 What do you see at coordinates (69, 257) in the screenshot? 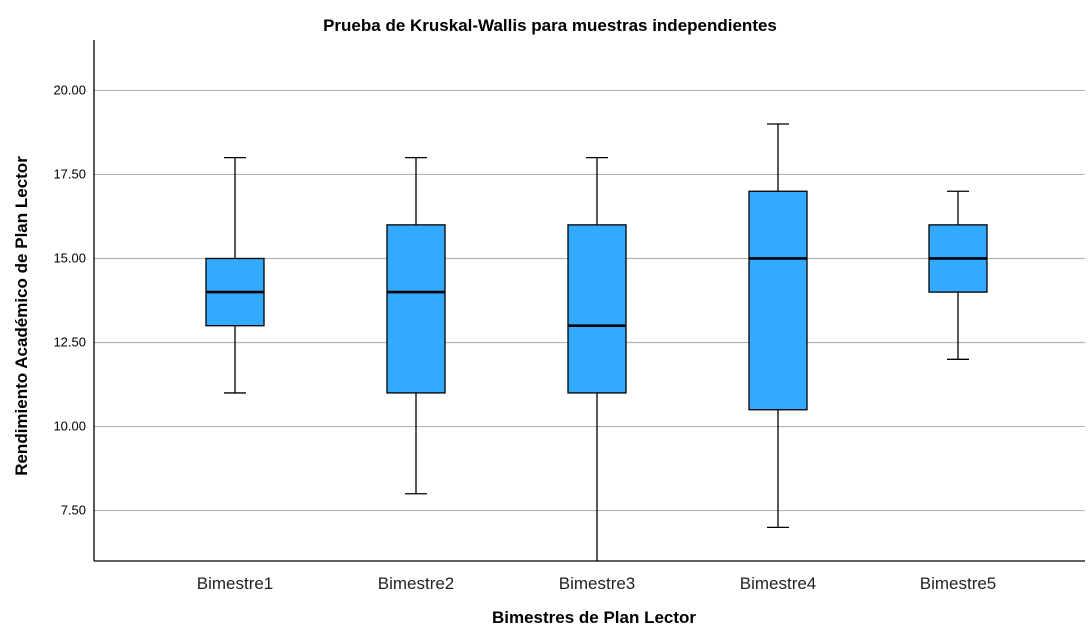
I see `y-tick-label: 15.00` at bounding box center [69, 257].